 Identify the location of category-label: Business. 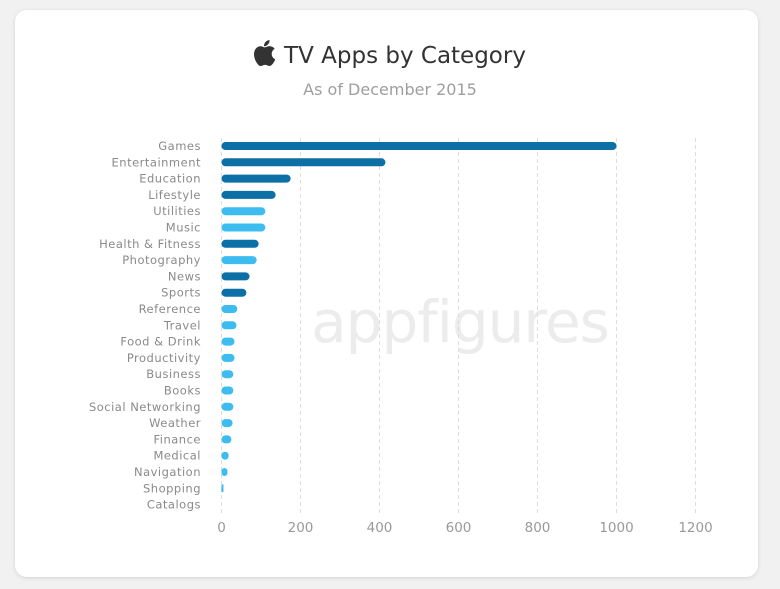
(173, 374).